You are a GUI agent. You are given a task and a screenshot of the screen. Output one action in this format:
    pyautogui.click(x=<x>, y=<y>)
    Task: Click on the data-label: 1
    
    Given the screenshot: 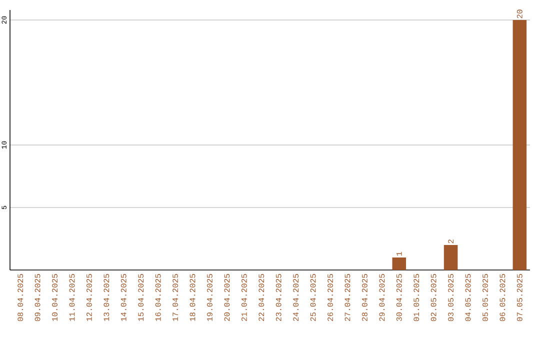 What is the action you would take?
    pyautogui.click(x=399, y=254)
    